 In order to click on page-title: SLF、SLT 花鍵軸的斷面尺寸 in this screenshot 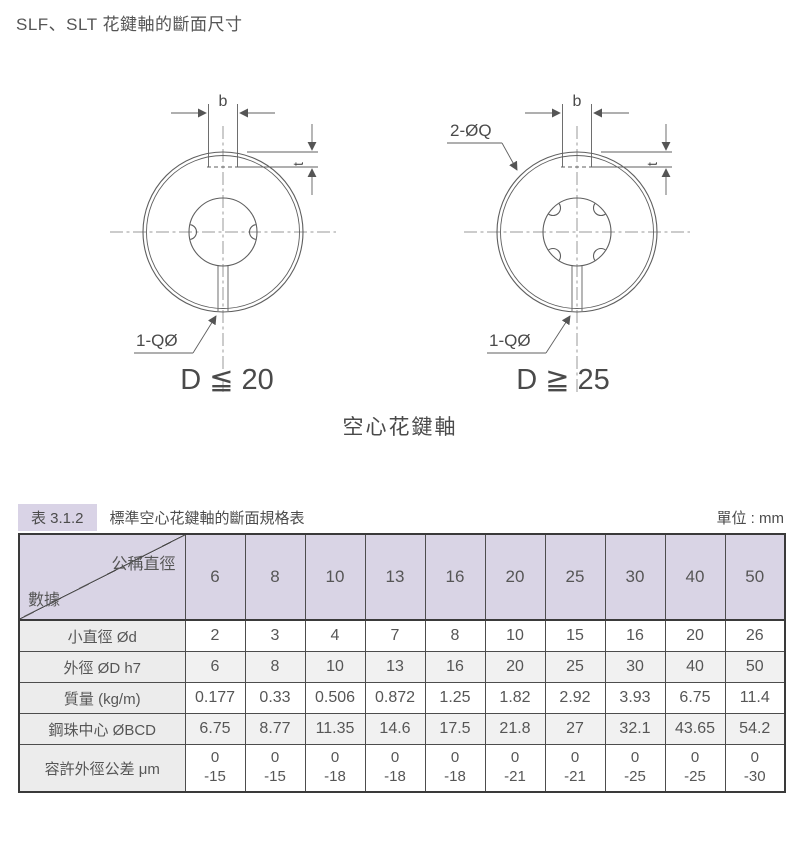, I will do `click(129, 24)`.